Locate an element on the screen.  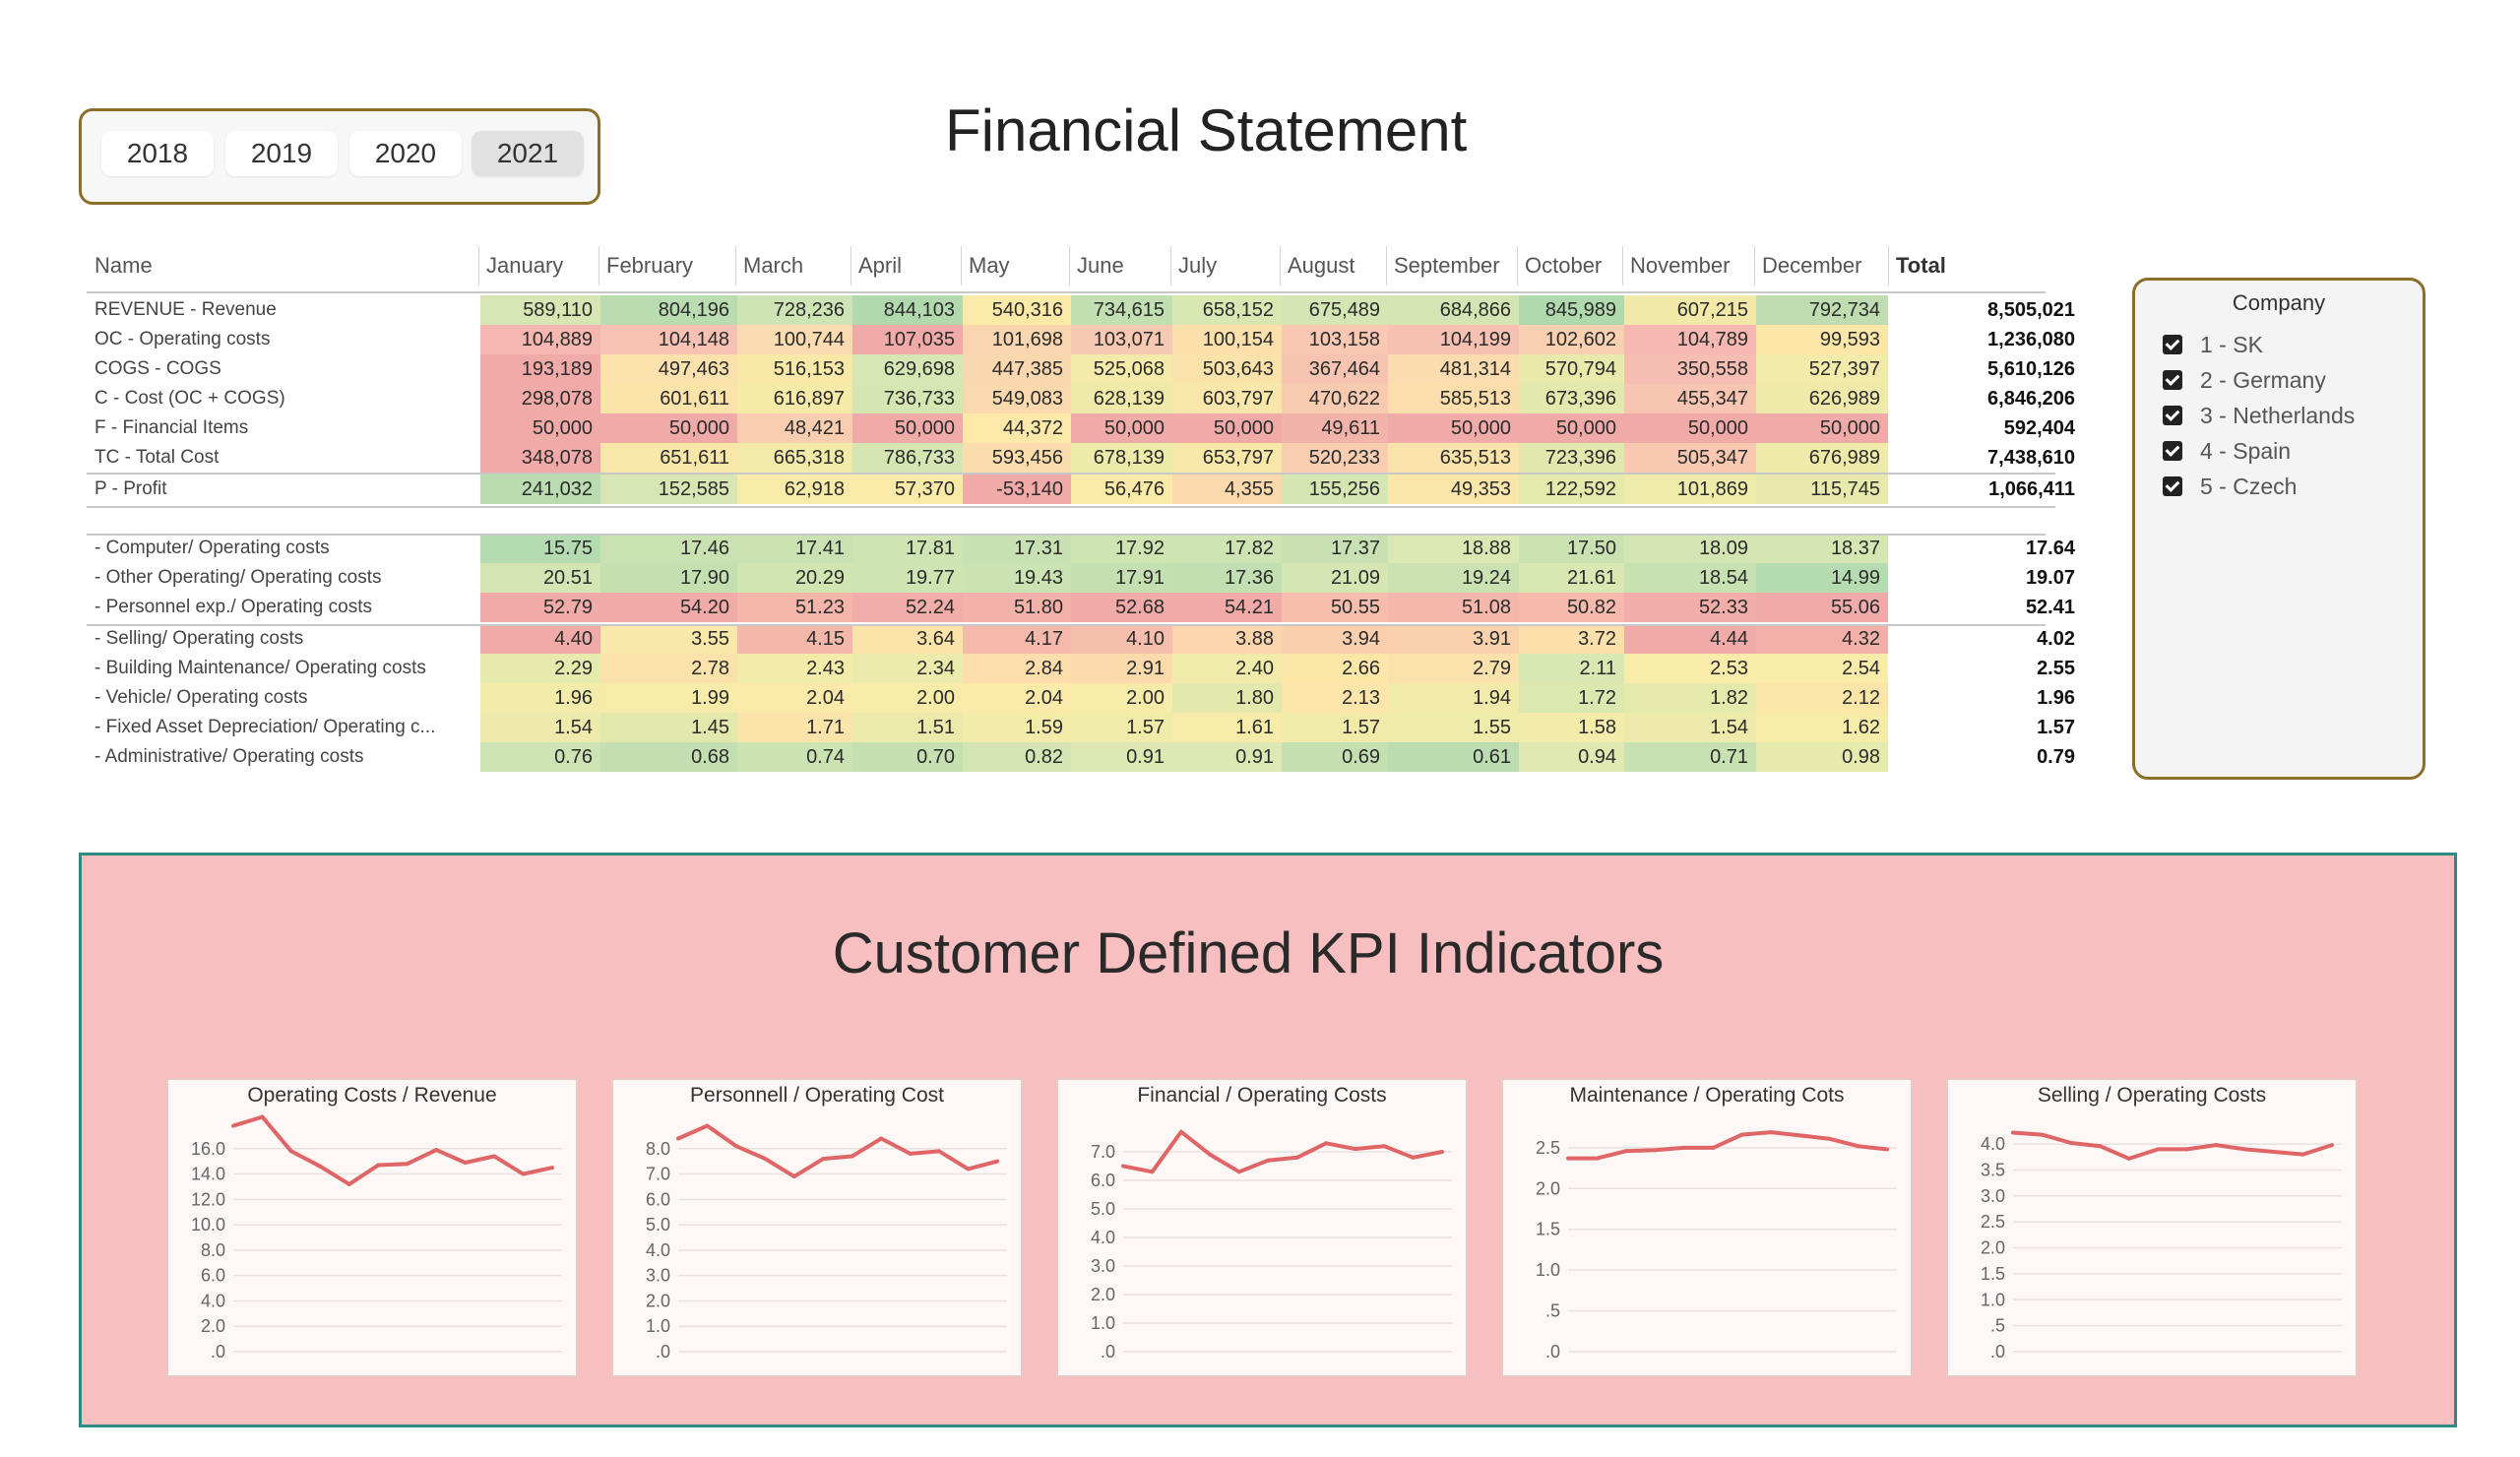
column-header-month: July is located at coordinates (1198, 265).